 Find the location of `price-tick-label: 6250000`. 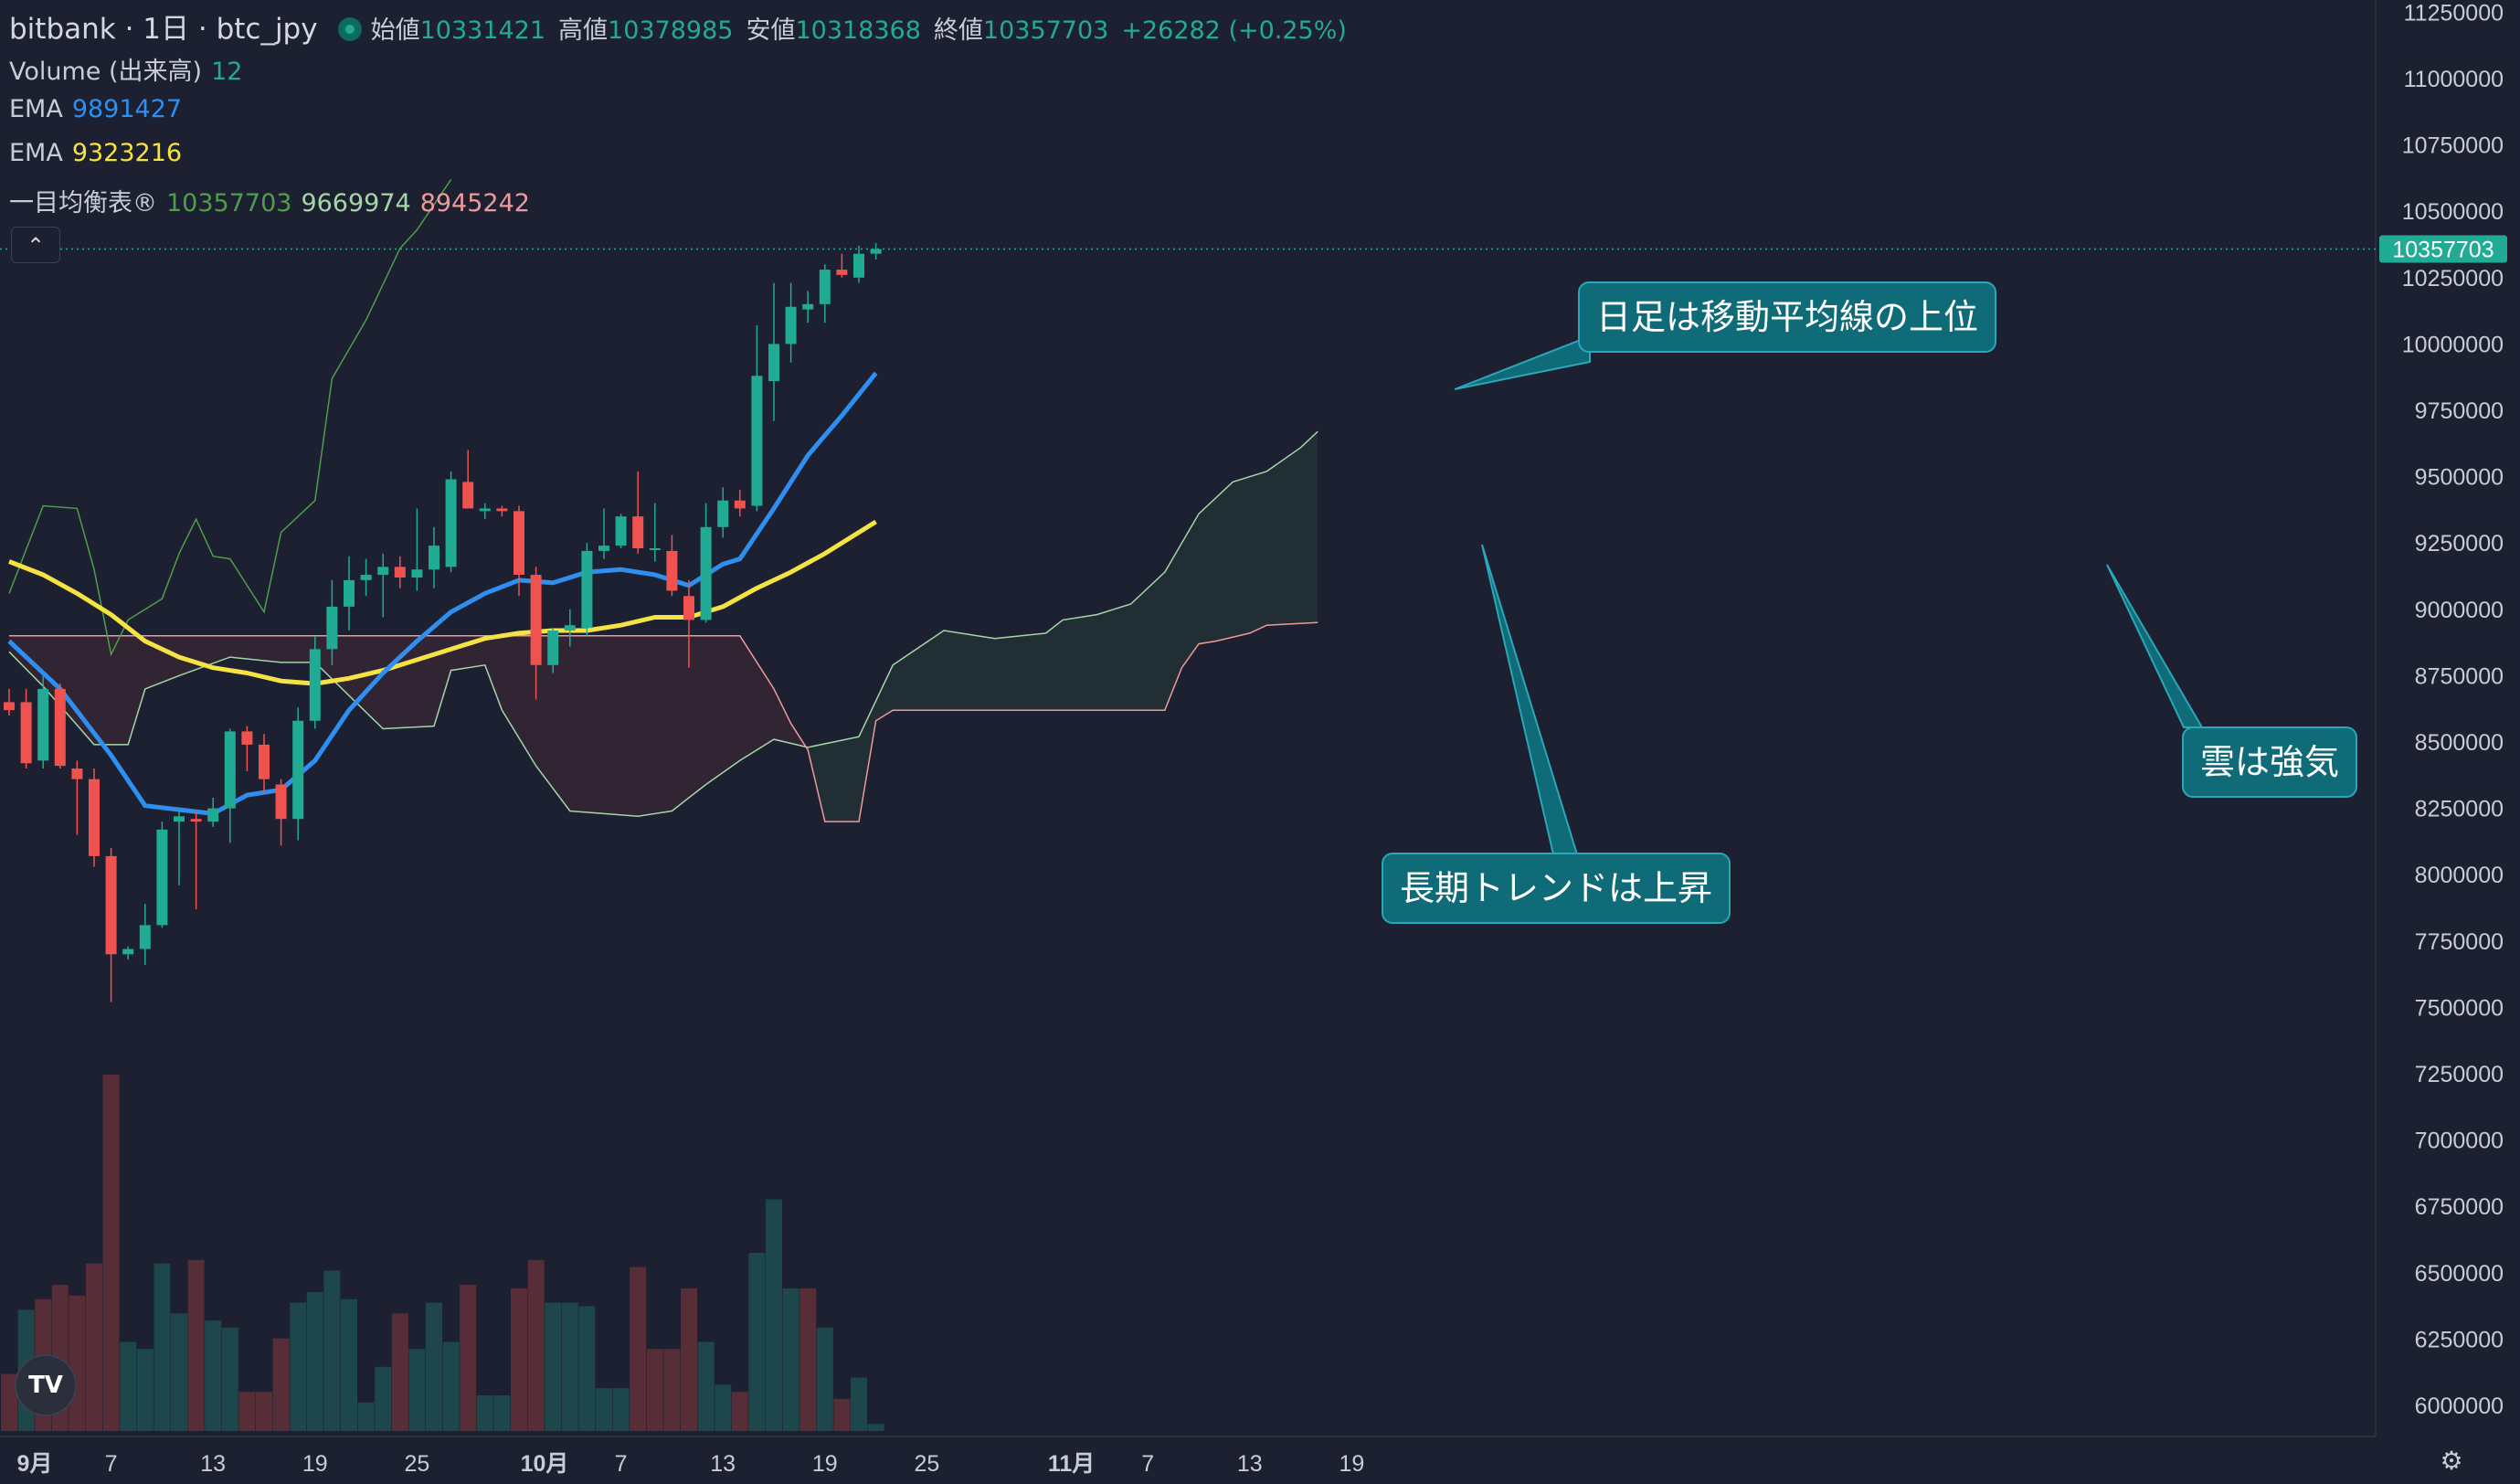

price-tick-label: 6250000 is located at coordinates (2460, 1340).